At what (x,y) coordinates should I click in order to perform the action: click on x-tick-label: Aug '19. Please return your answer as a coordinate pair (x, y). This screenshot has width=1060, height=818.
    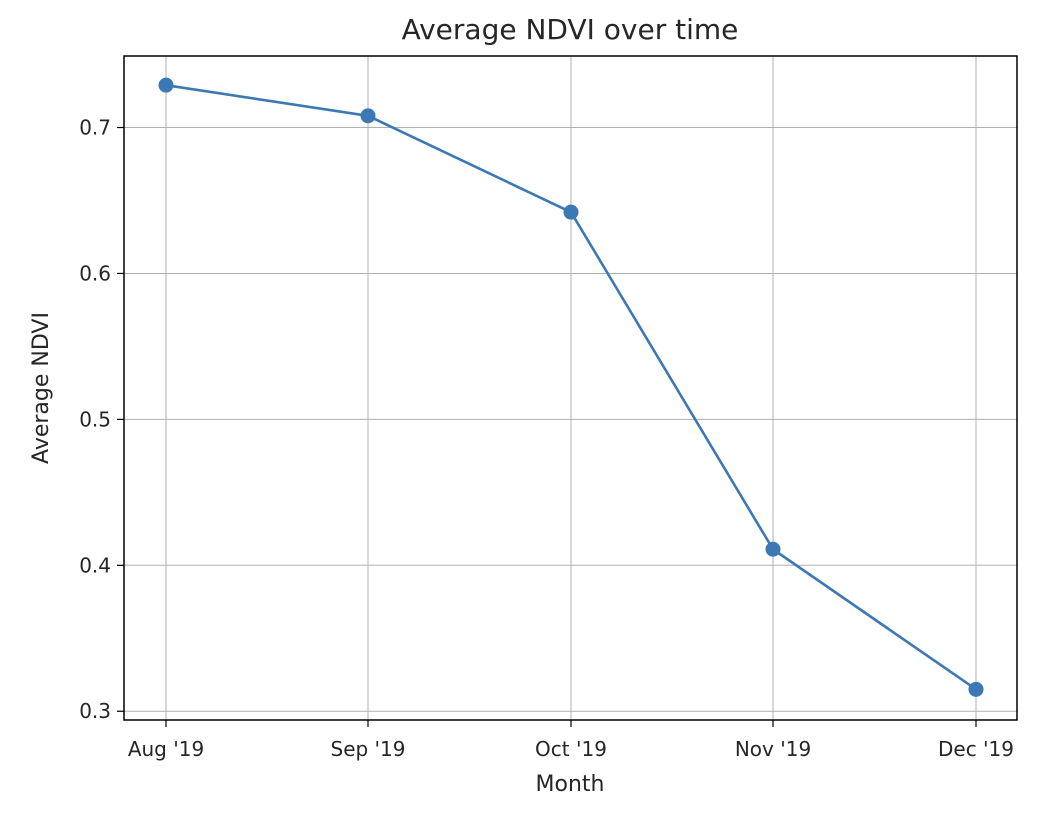
    Looking at the image, I should click on (166, 749).